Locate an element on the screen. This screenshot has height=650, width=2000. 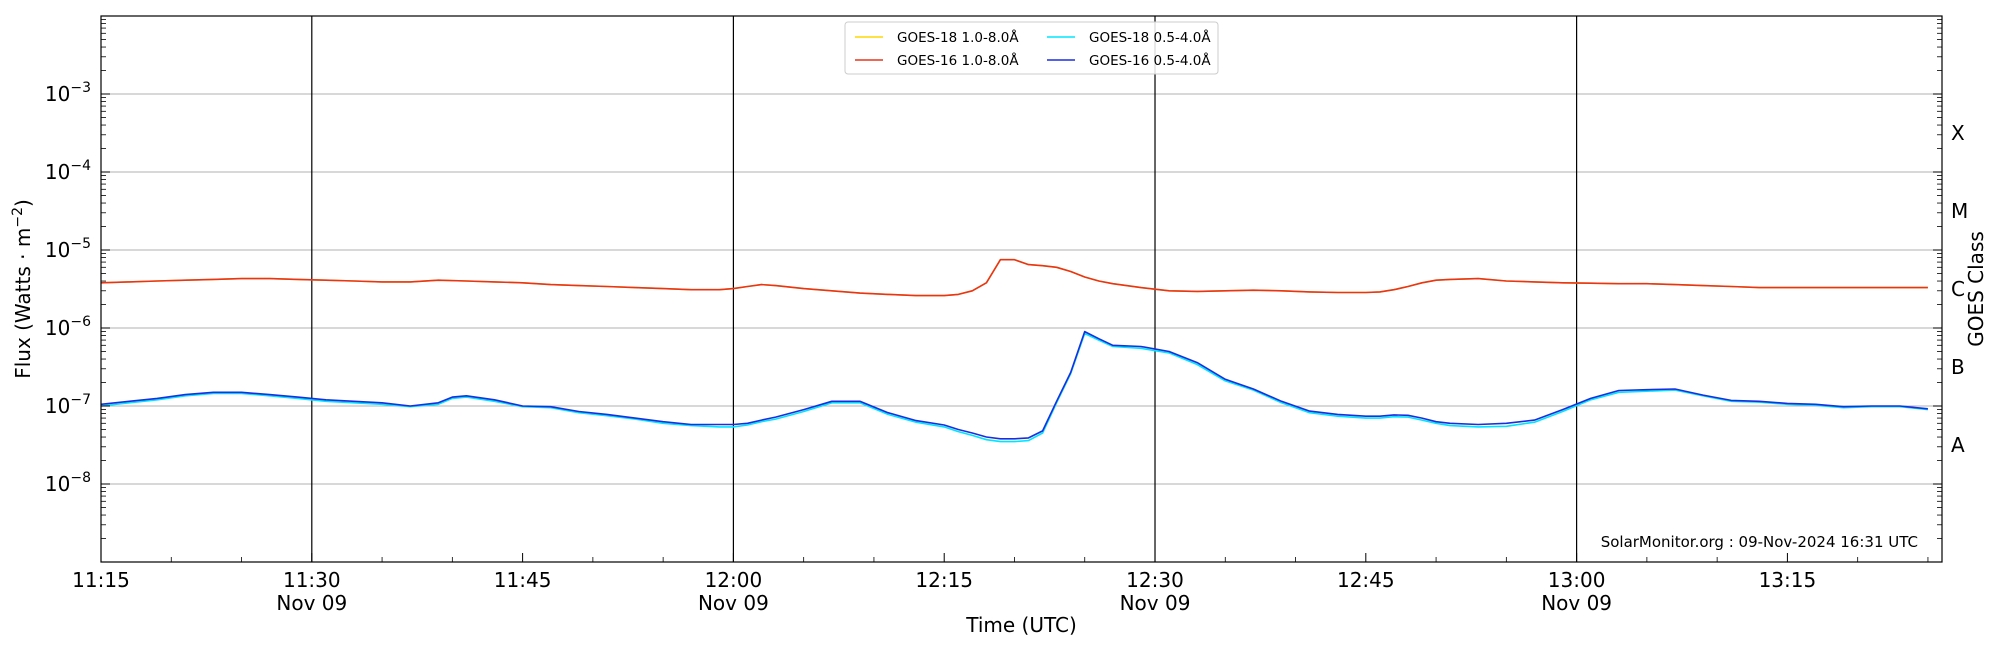
x-tick-label: 13:15 is located at coordinates (1788, 580).